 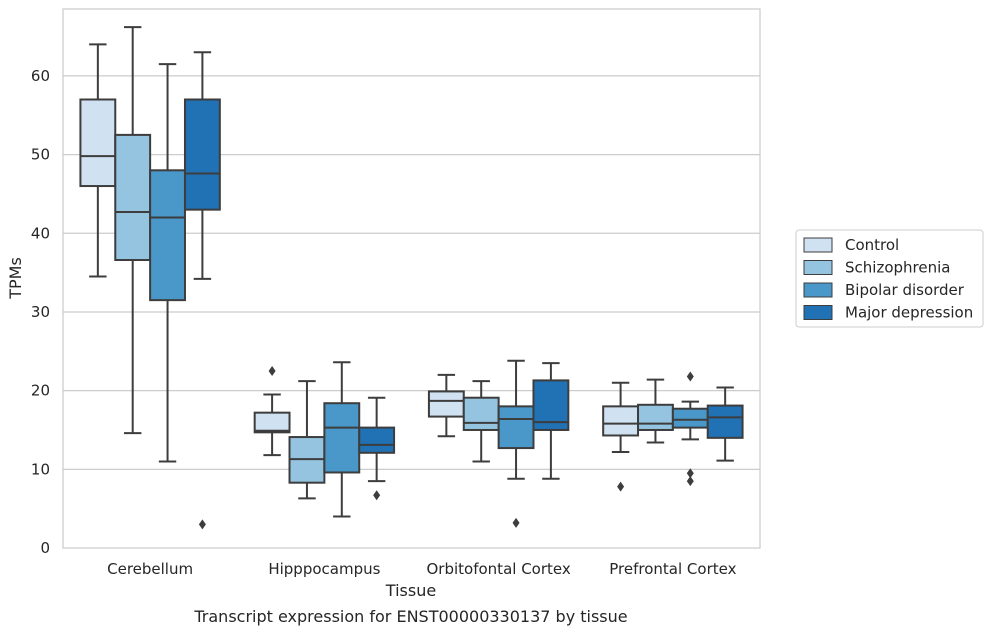 I want to click on legend-label: Schizophrenia, so click(x=897, y=268).